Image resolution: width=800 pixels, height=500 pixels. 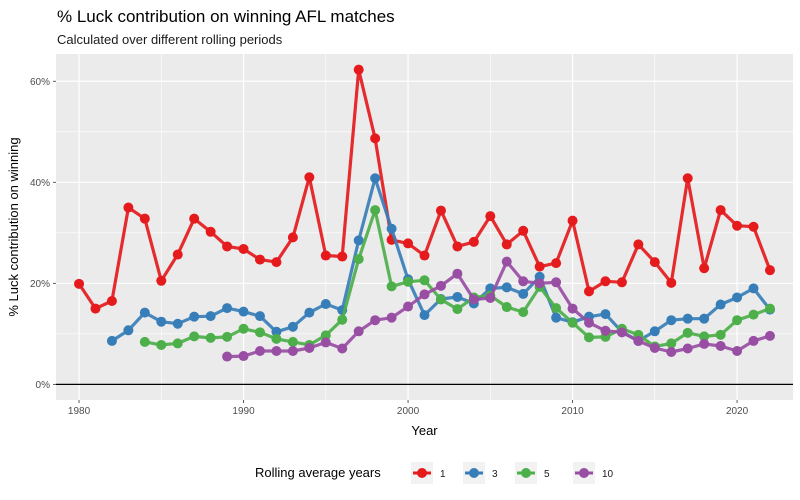 I want to click on x-tick-label: 2000, so click(x=408, y=411).